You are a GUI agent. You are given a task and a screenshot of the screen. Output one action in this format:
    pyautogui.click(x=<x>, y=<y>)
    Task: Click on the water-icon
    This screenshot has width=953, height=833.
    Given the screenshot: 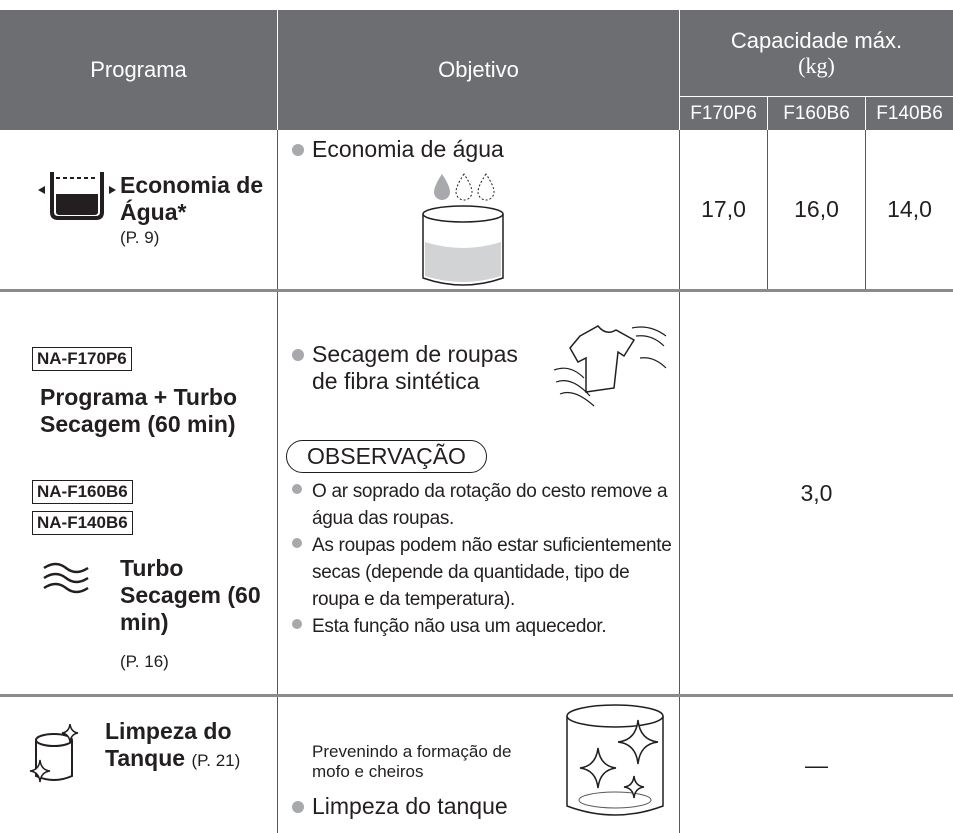 What is the action you would take?
    pyautogui.click(x=77, y=196)
    